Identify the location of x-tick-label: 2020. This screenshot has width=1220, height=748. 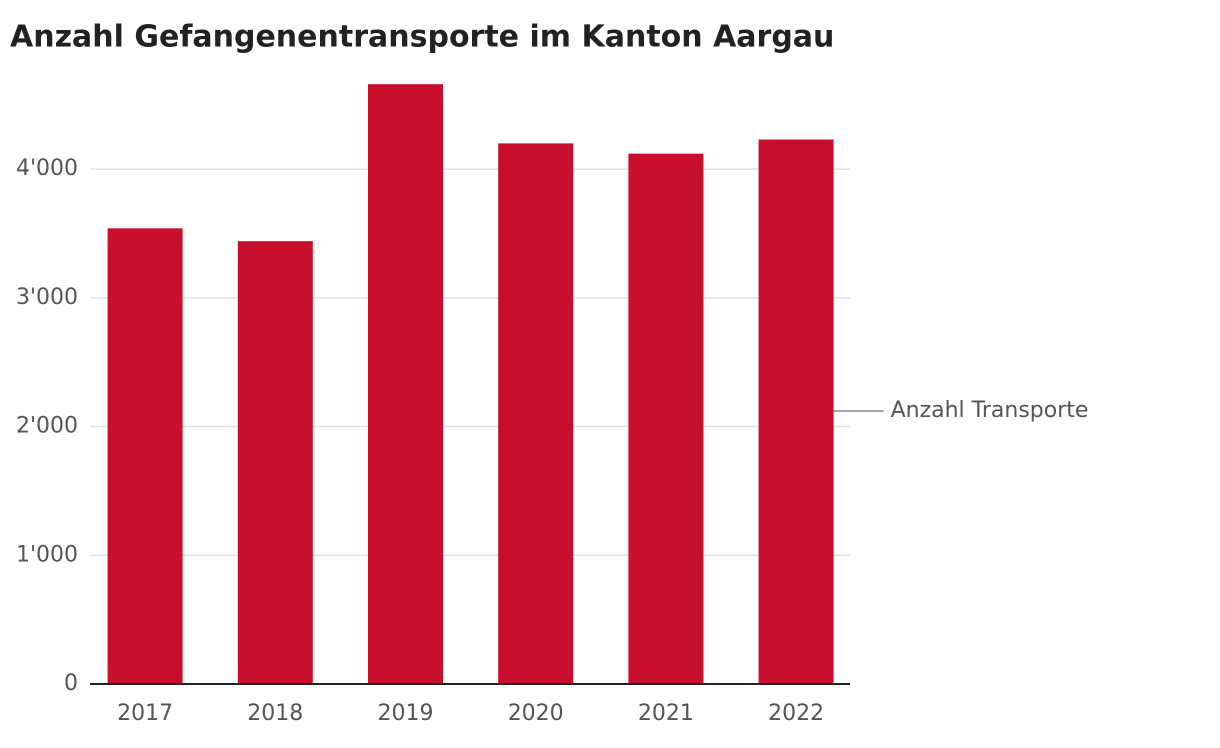
(536, 713).